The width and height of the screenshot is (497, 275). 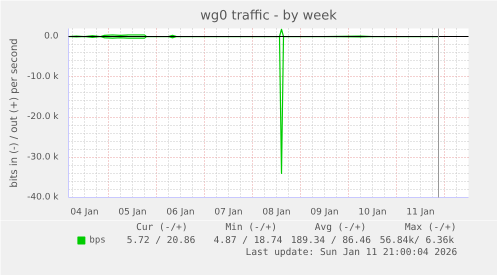 I want to click on text: Avg (-/+), so click(x=340, y=227).